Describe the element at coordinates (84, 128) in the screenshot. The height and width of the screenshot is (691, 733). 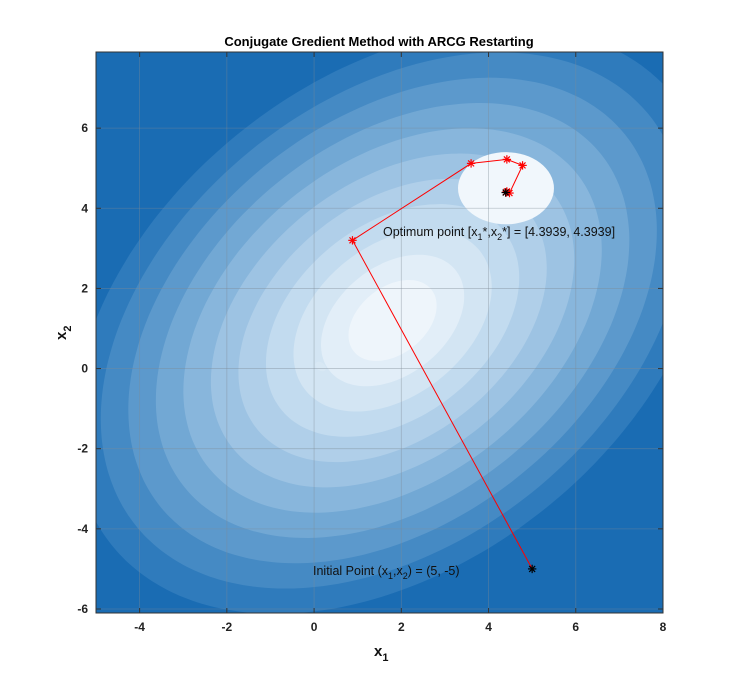
I see `y-tick-label-6: 6` at that location.